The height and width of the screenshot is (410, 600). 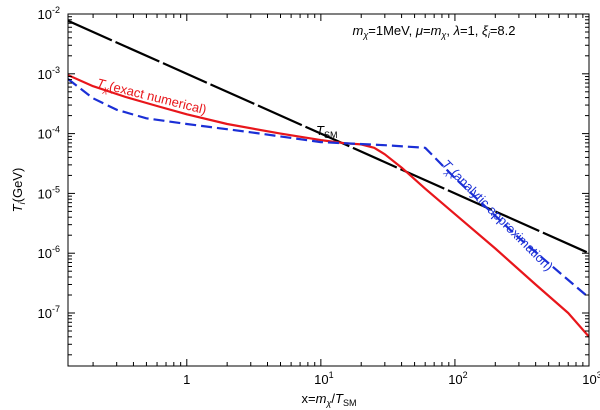 What do you see at coordinates (329, 399) in the screenshot?
I see `x-axis-label: x=mχ​/TSM​` at bounding box center [329, 399].